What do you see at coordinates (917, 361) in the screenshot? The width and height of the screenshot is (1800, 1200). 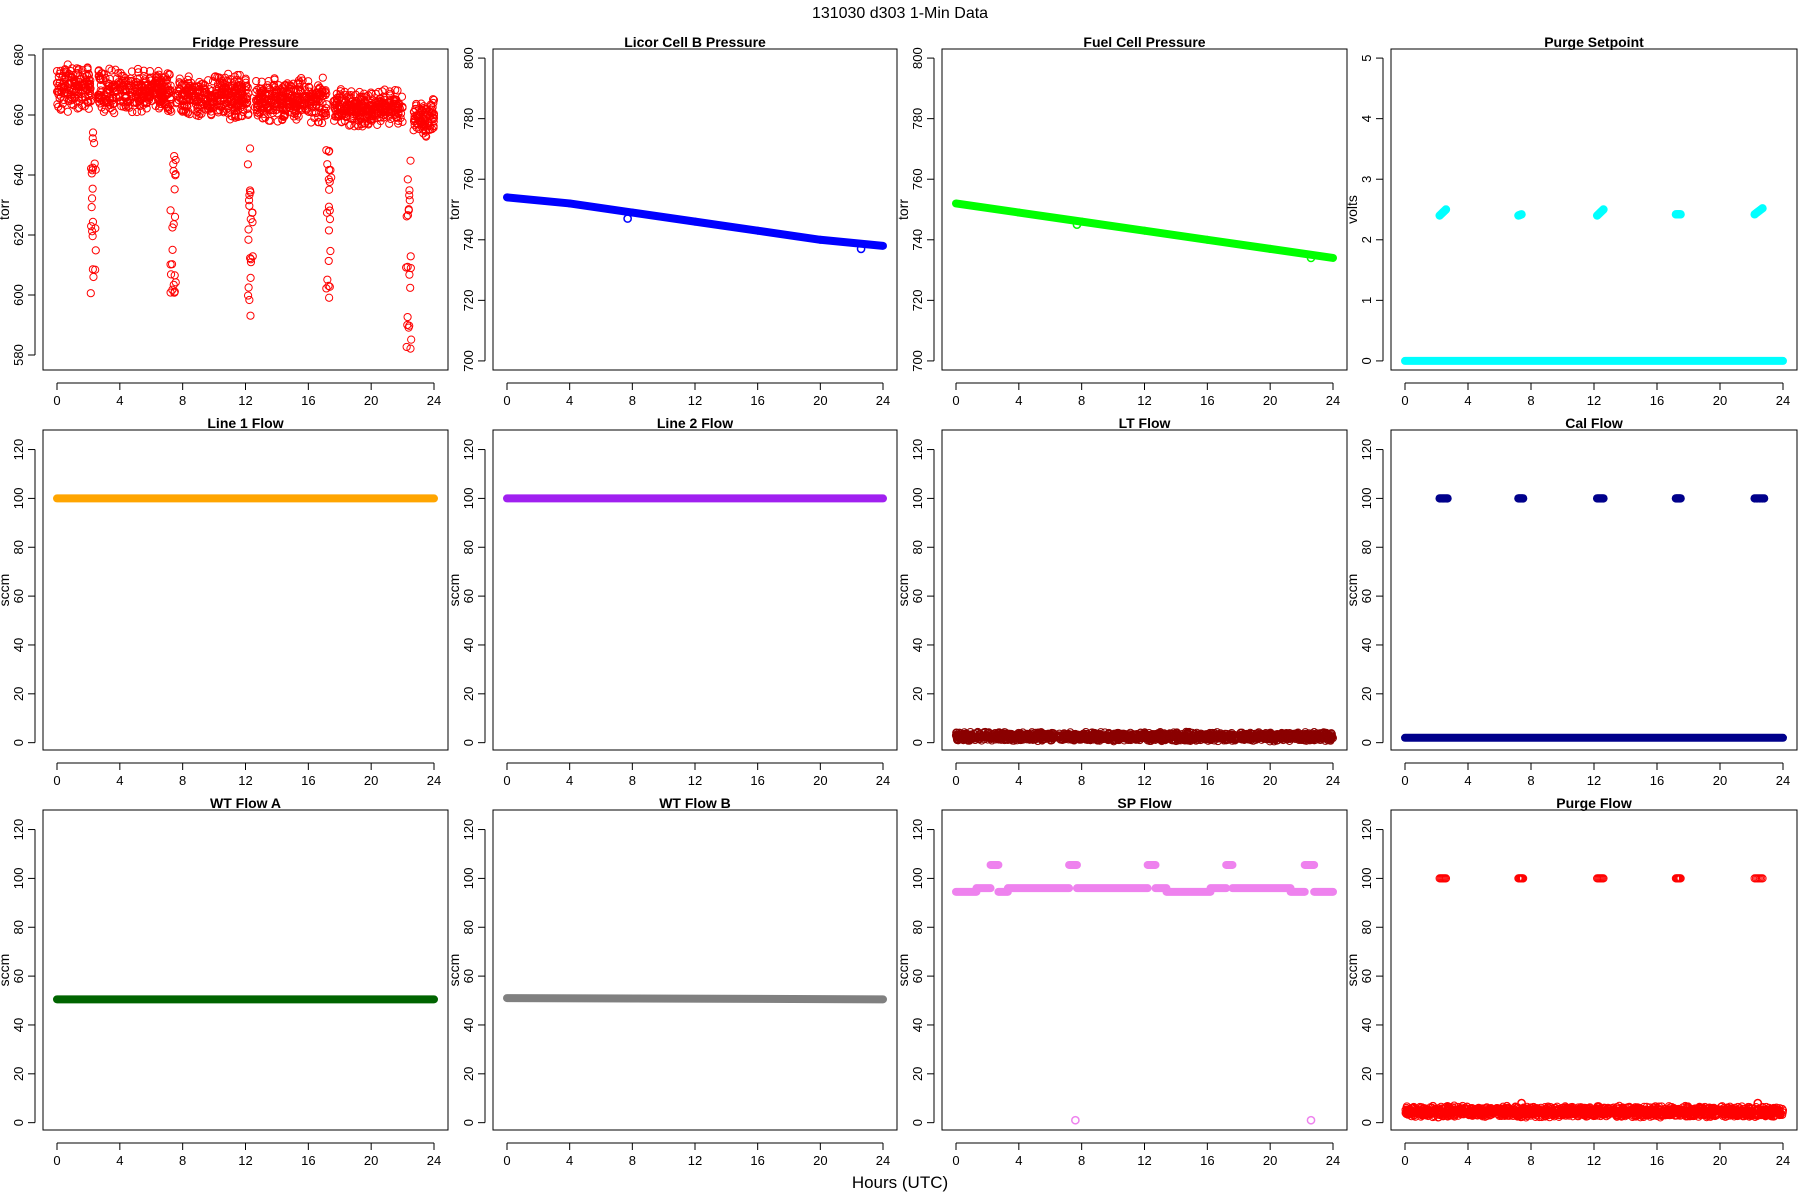 I see `y-tick-label: 700` at bounding box center [917, 361].